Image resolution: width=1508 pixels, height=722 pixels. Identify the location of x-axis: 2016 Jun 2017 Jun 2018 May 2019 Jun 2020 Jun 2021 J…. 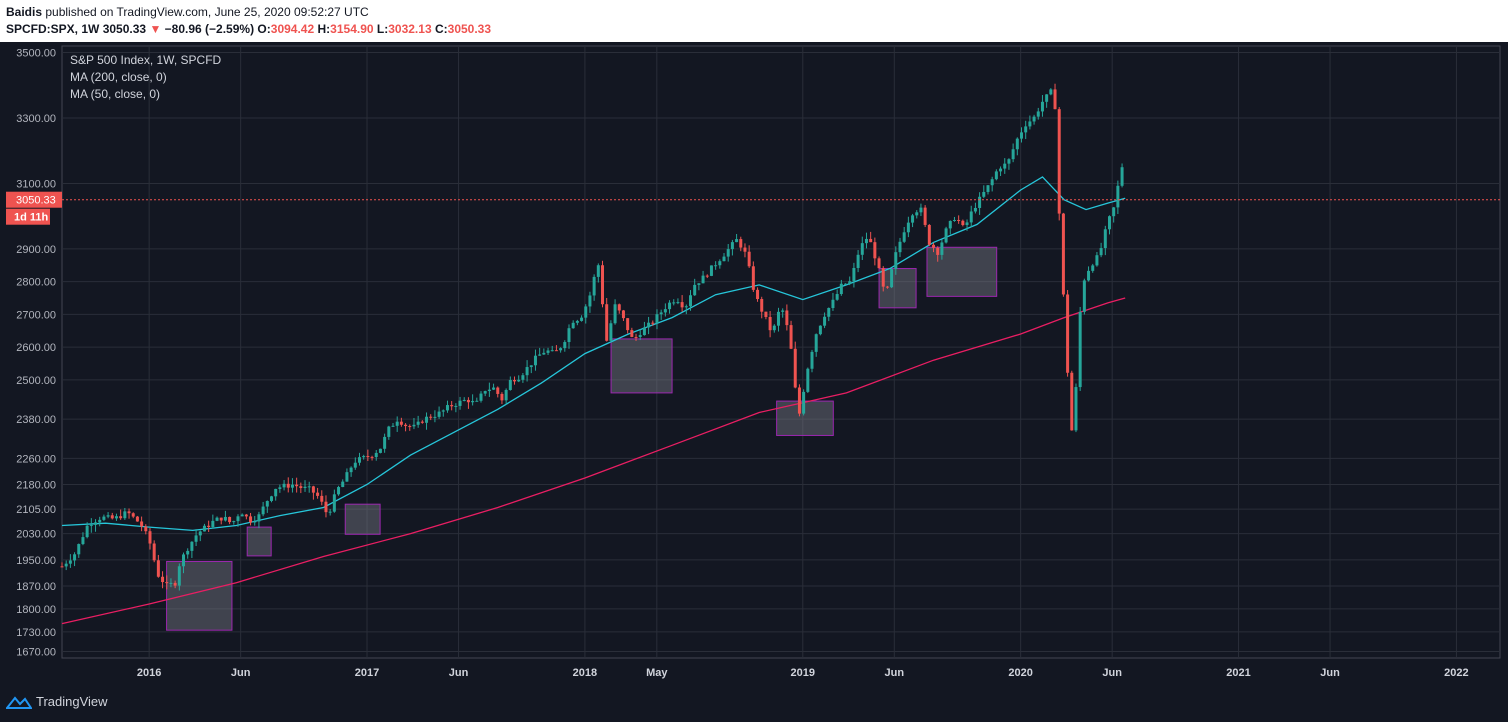
(803, 673).